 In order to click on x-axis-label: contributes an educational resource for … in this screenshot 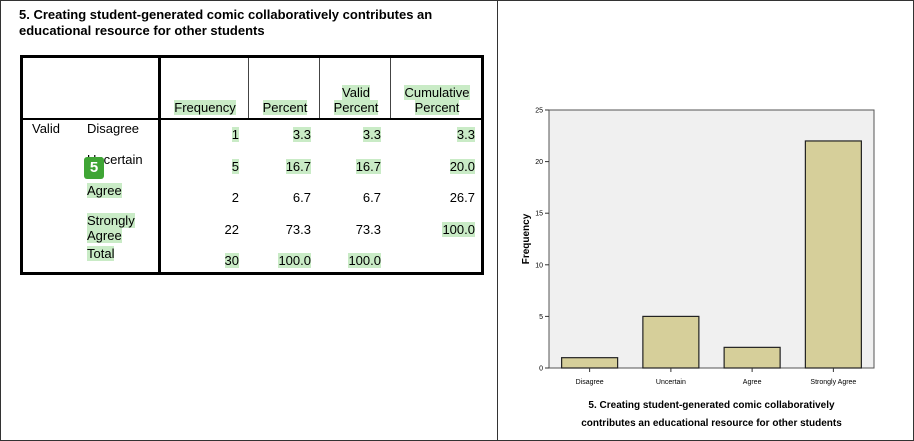, I will do `click(711, 423)`.